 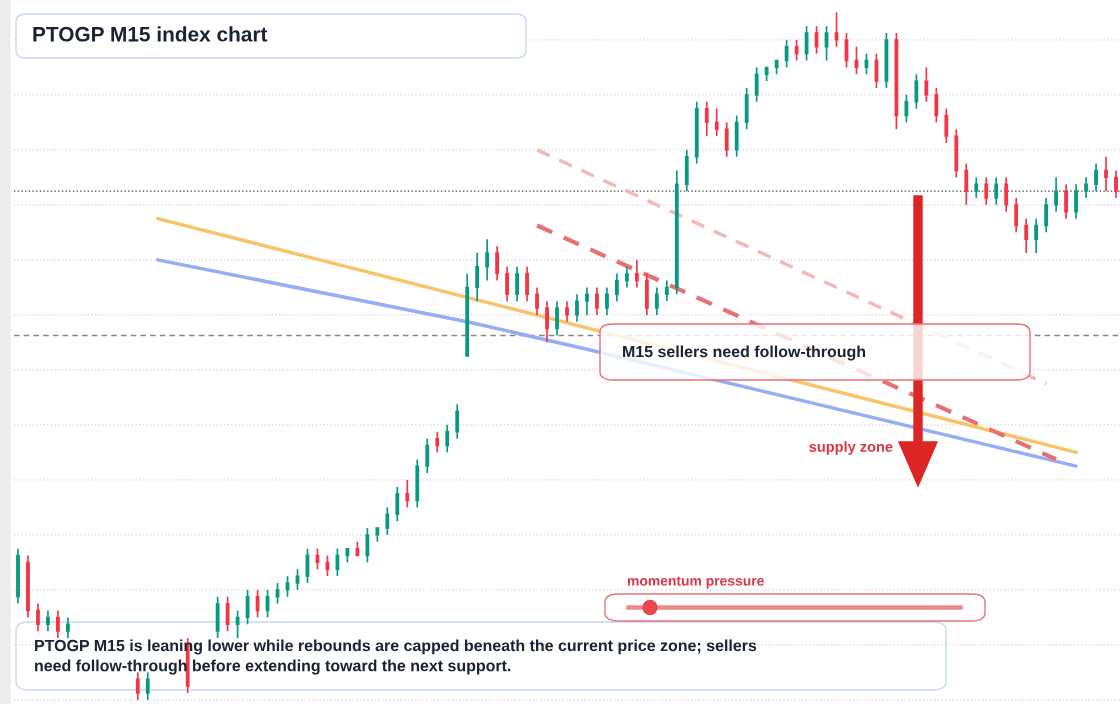 I want to click on annotation: supply zone, so click(x=851, y=448).